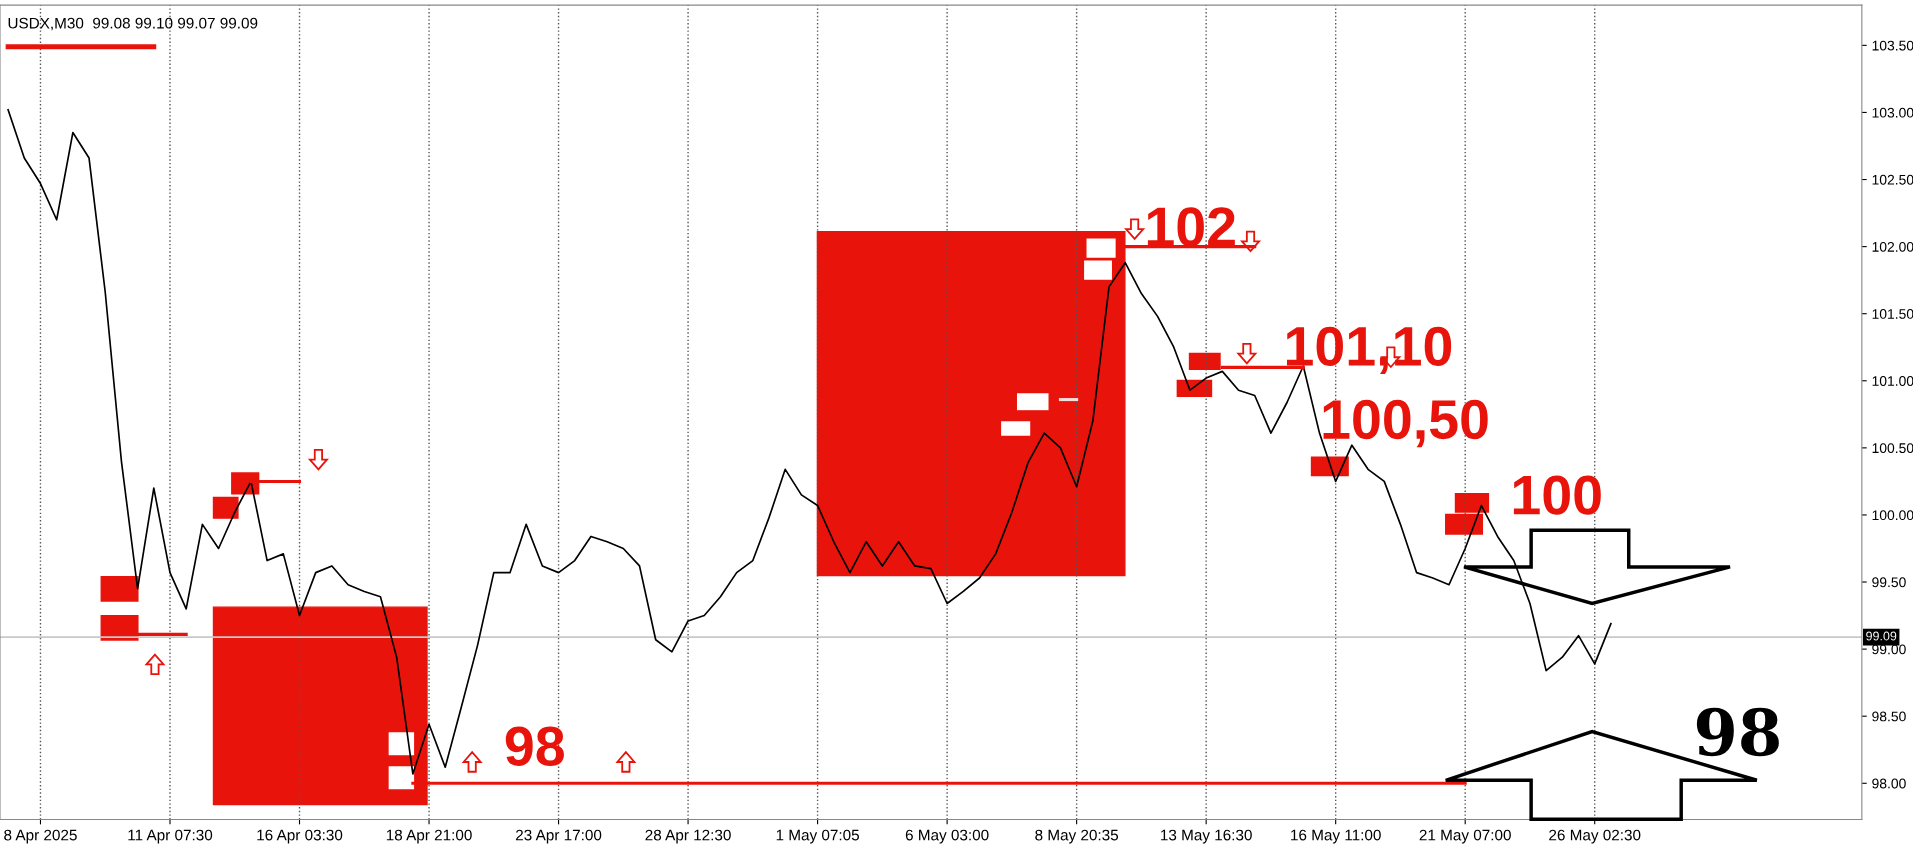 Image resolution: width=1913 pixels, height=851 pixels. I want to click on annotation: 100, so click(1557, 495).